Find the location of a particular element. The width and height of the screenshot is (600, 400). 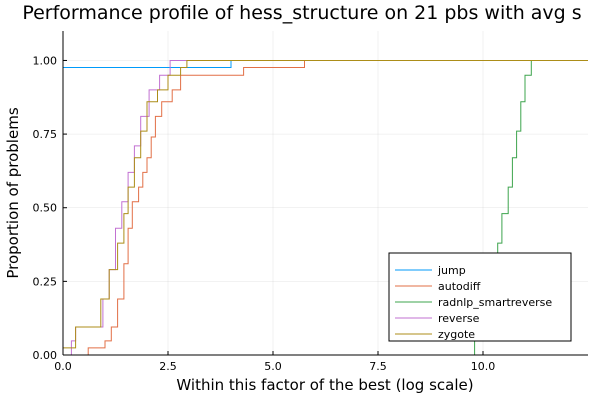

legend-label-radnlp-smartreverse: radnlp_smartreverse is located at coordinates (495, 302).